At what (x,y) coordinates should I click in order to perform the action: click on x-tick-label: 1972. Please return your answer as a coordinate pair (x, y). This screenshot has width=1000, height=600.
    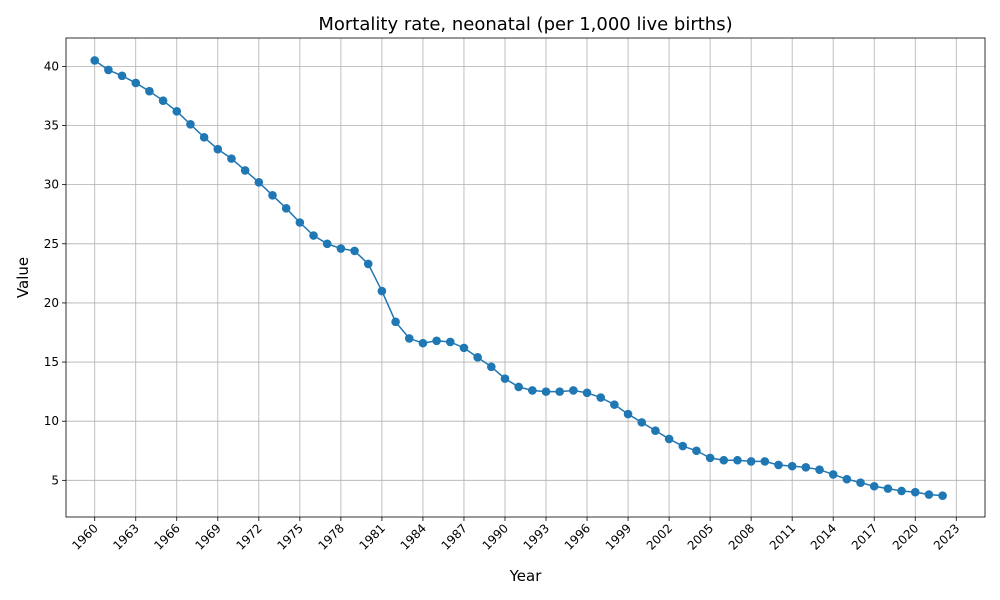
    Looking at the image, I should click on (248, 536).